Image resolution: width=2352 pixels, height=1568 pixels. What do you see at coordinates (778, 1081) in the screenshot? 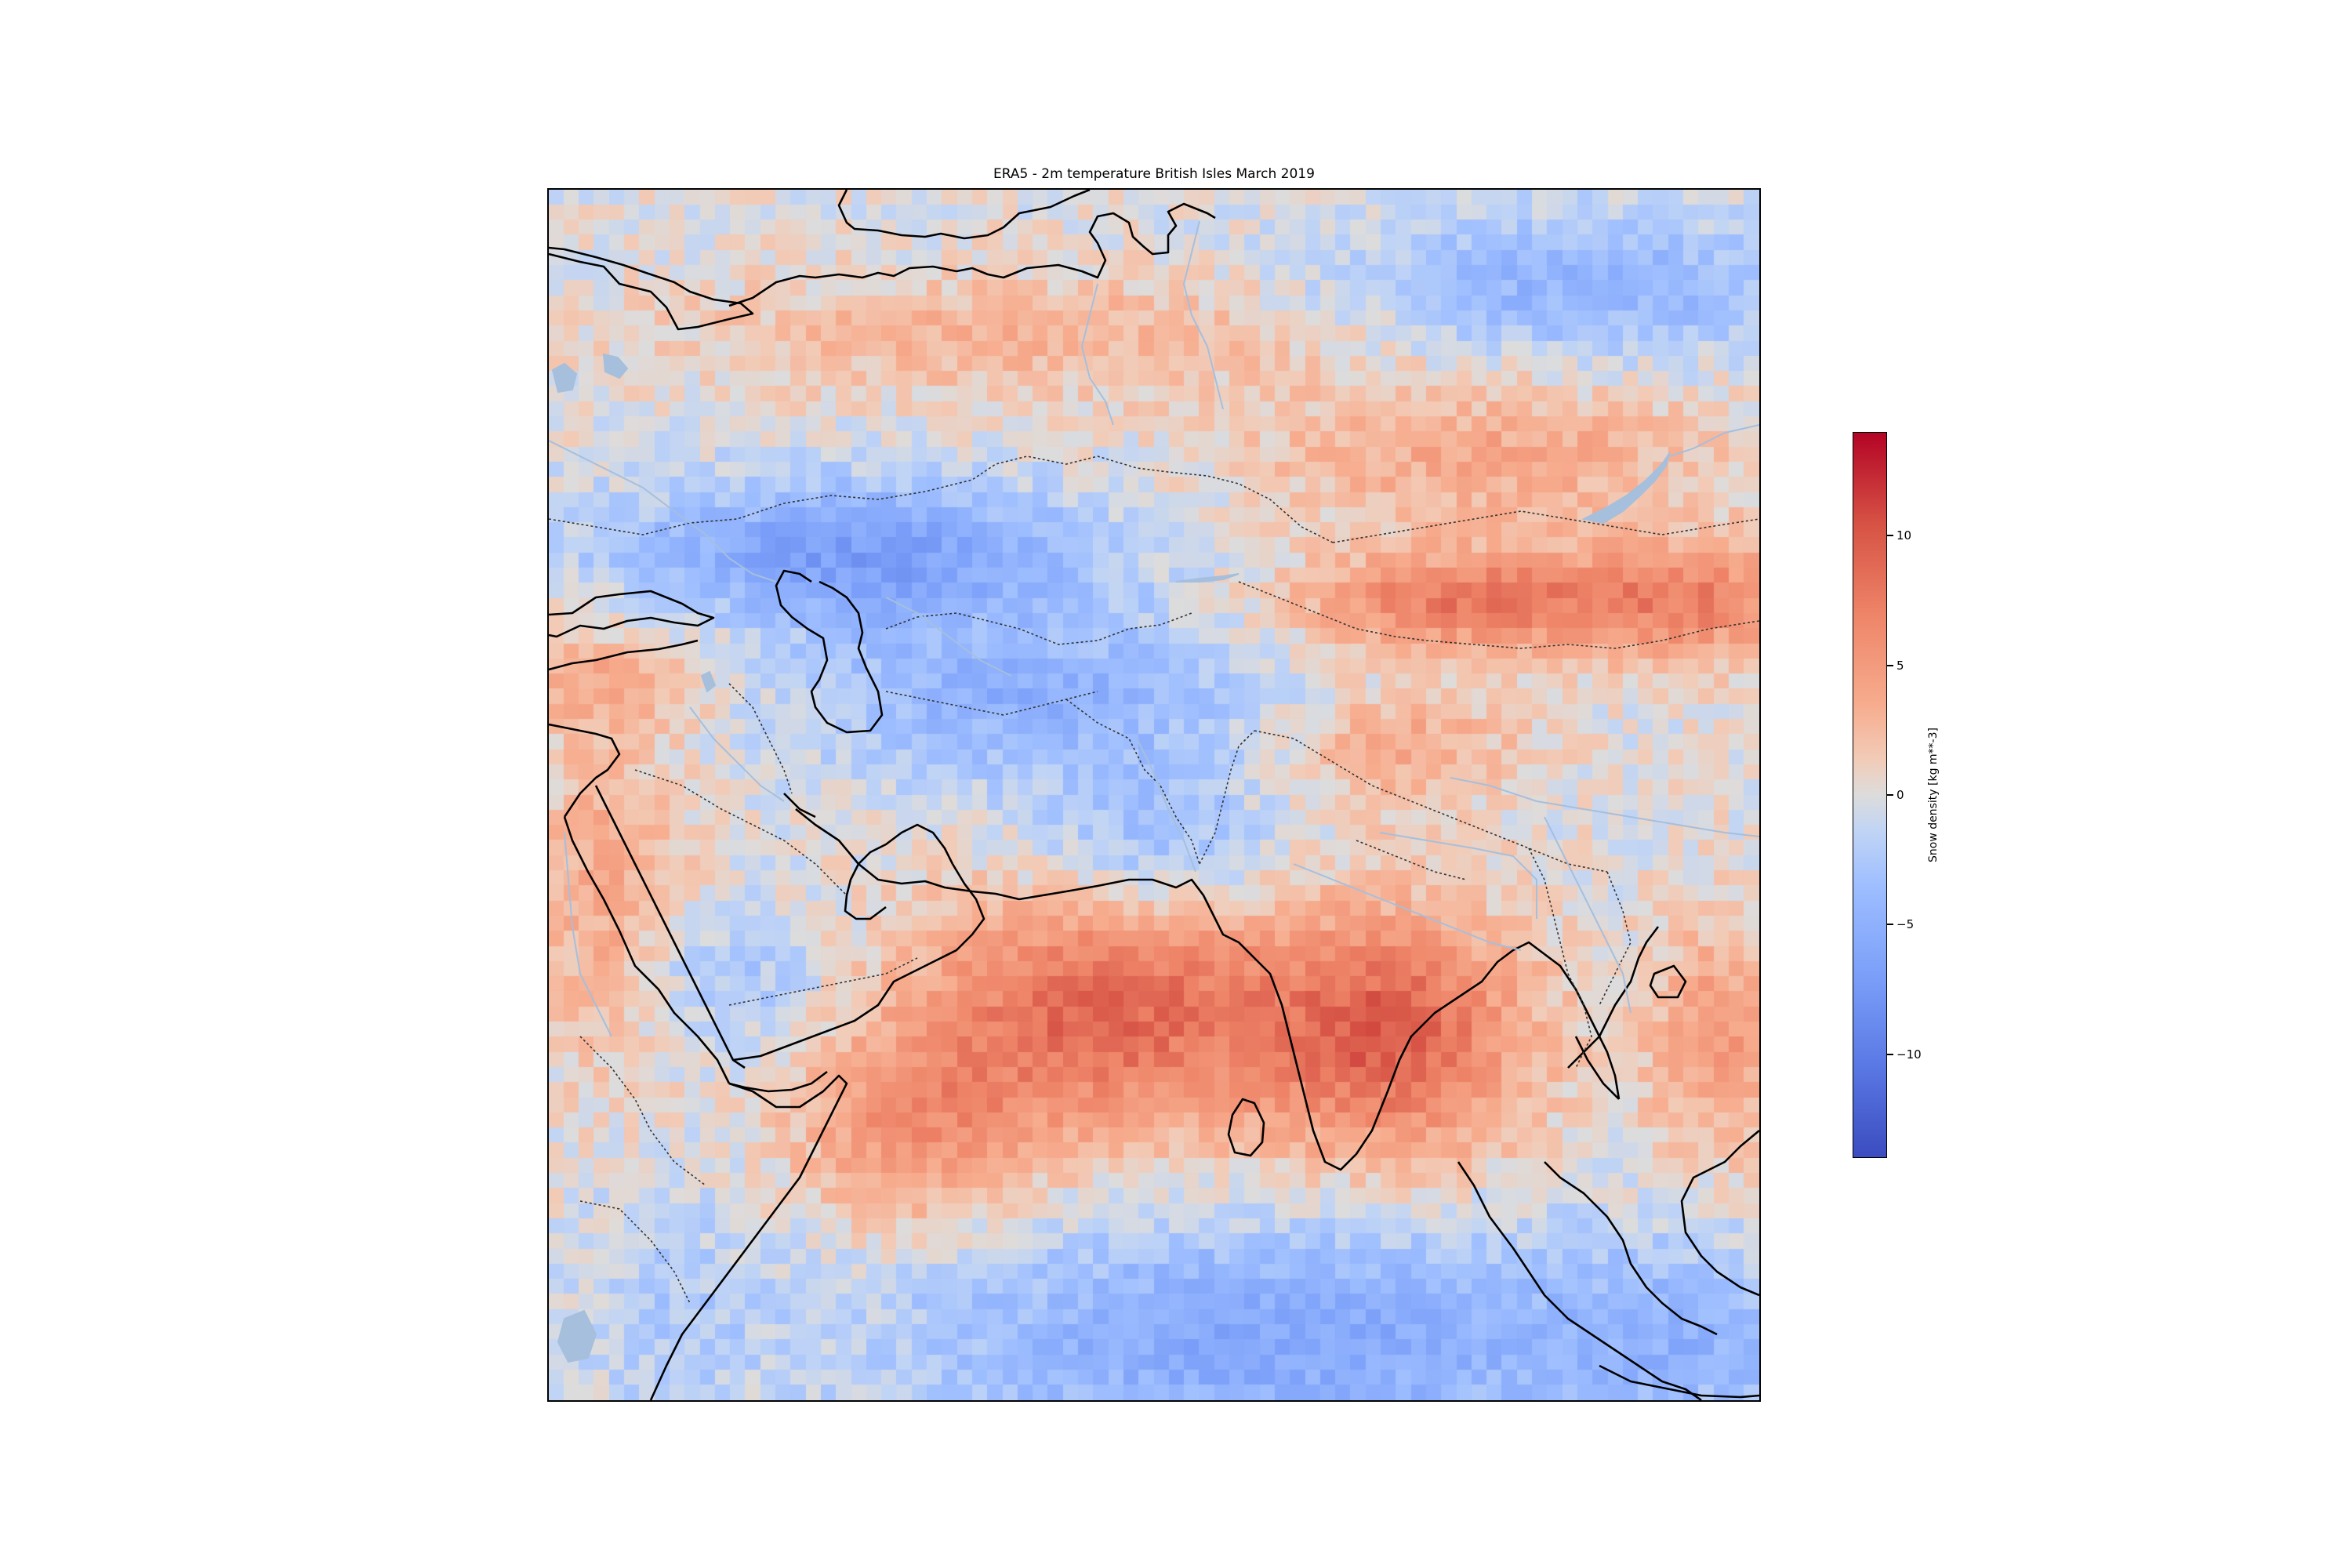
I see `coastline-aden` at bounding box center [778, 1081].